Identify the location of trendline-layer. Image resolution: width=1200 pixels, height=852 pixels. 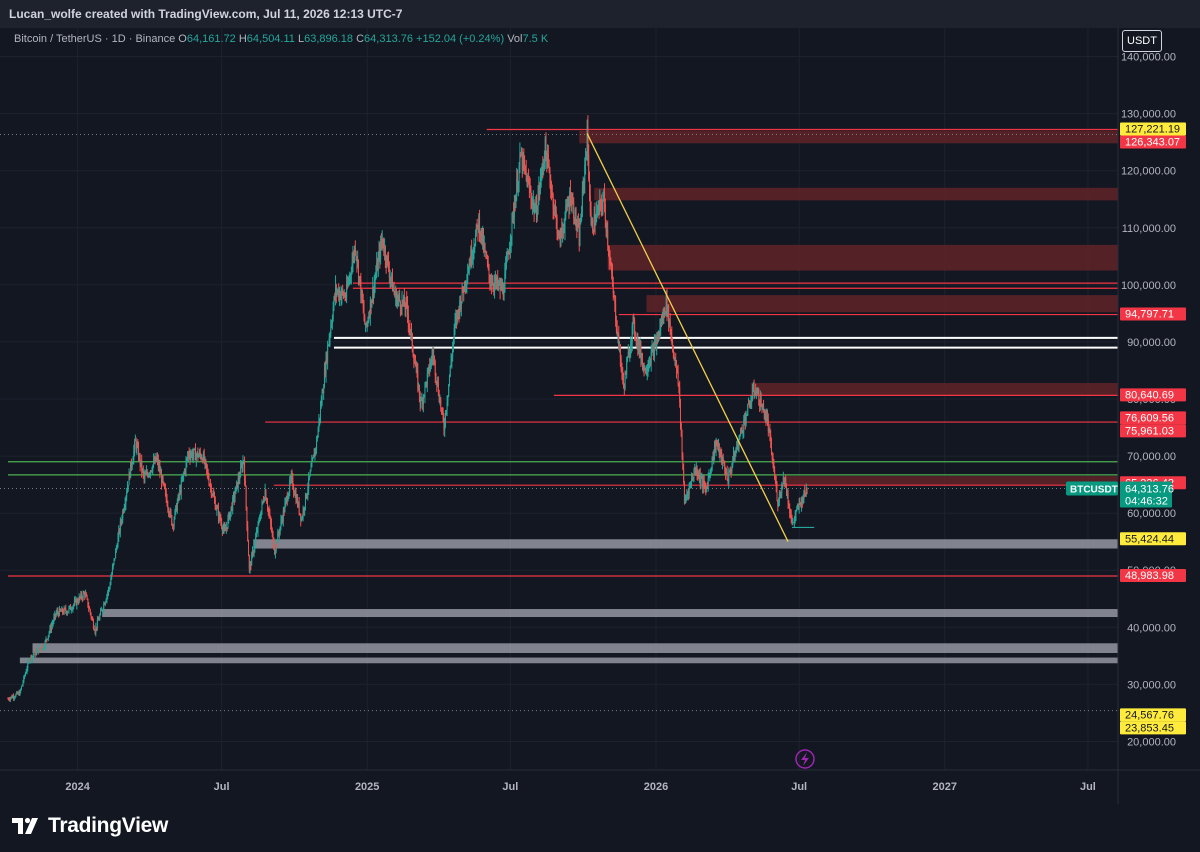
(687, 337).